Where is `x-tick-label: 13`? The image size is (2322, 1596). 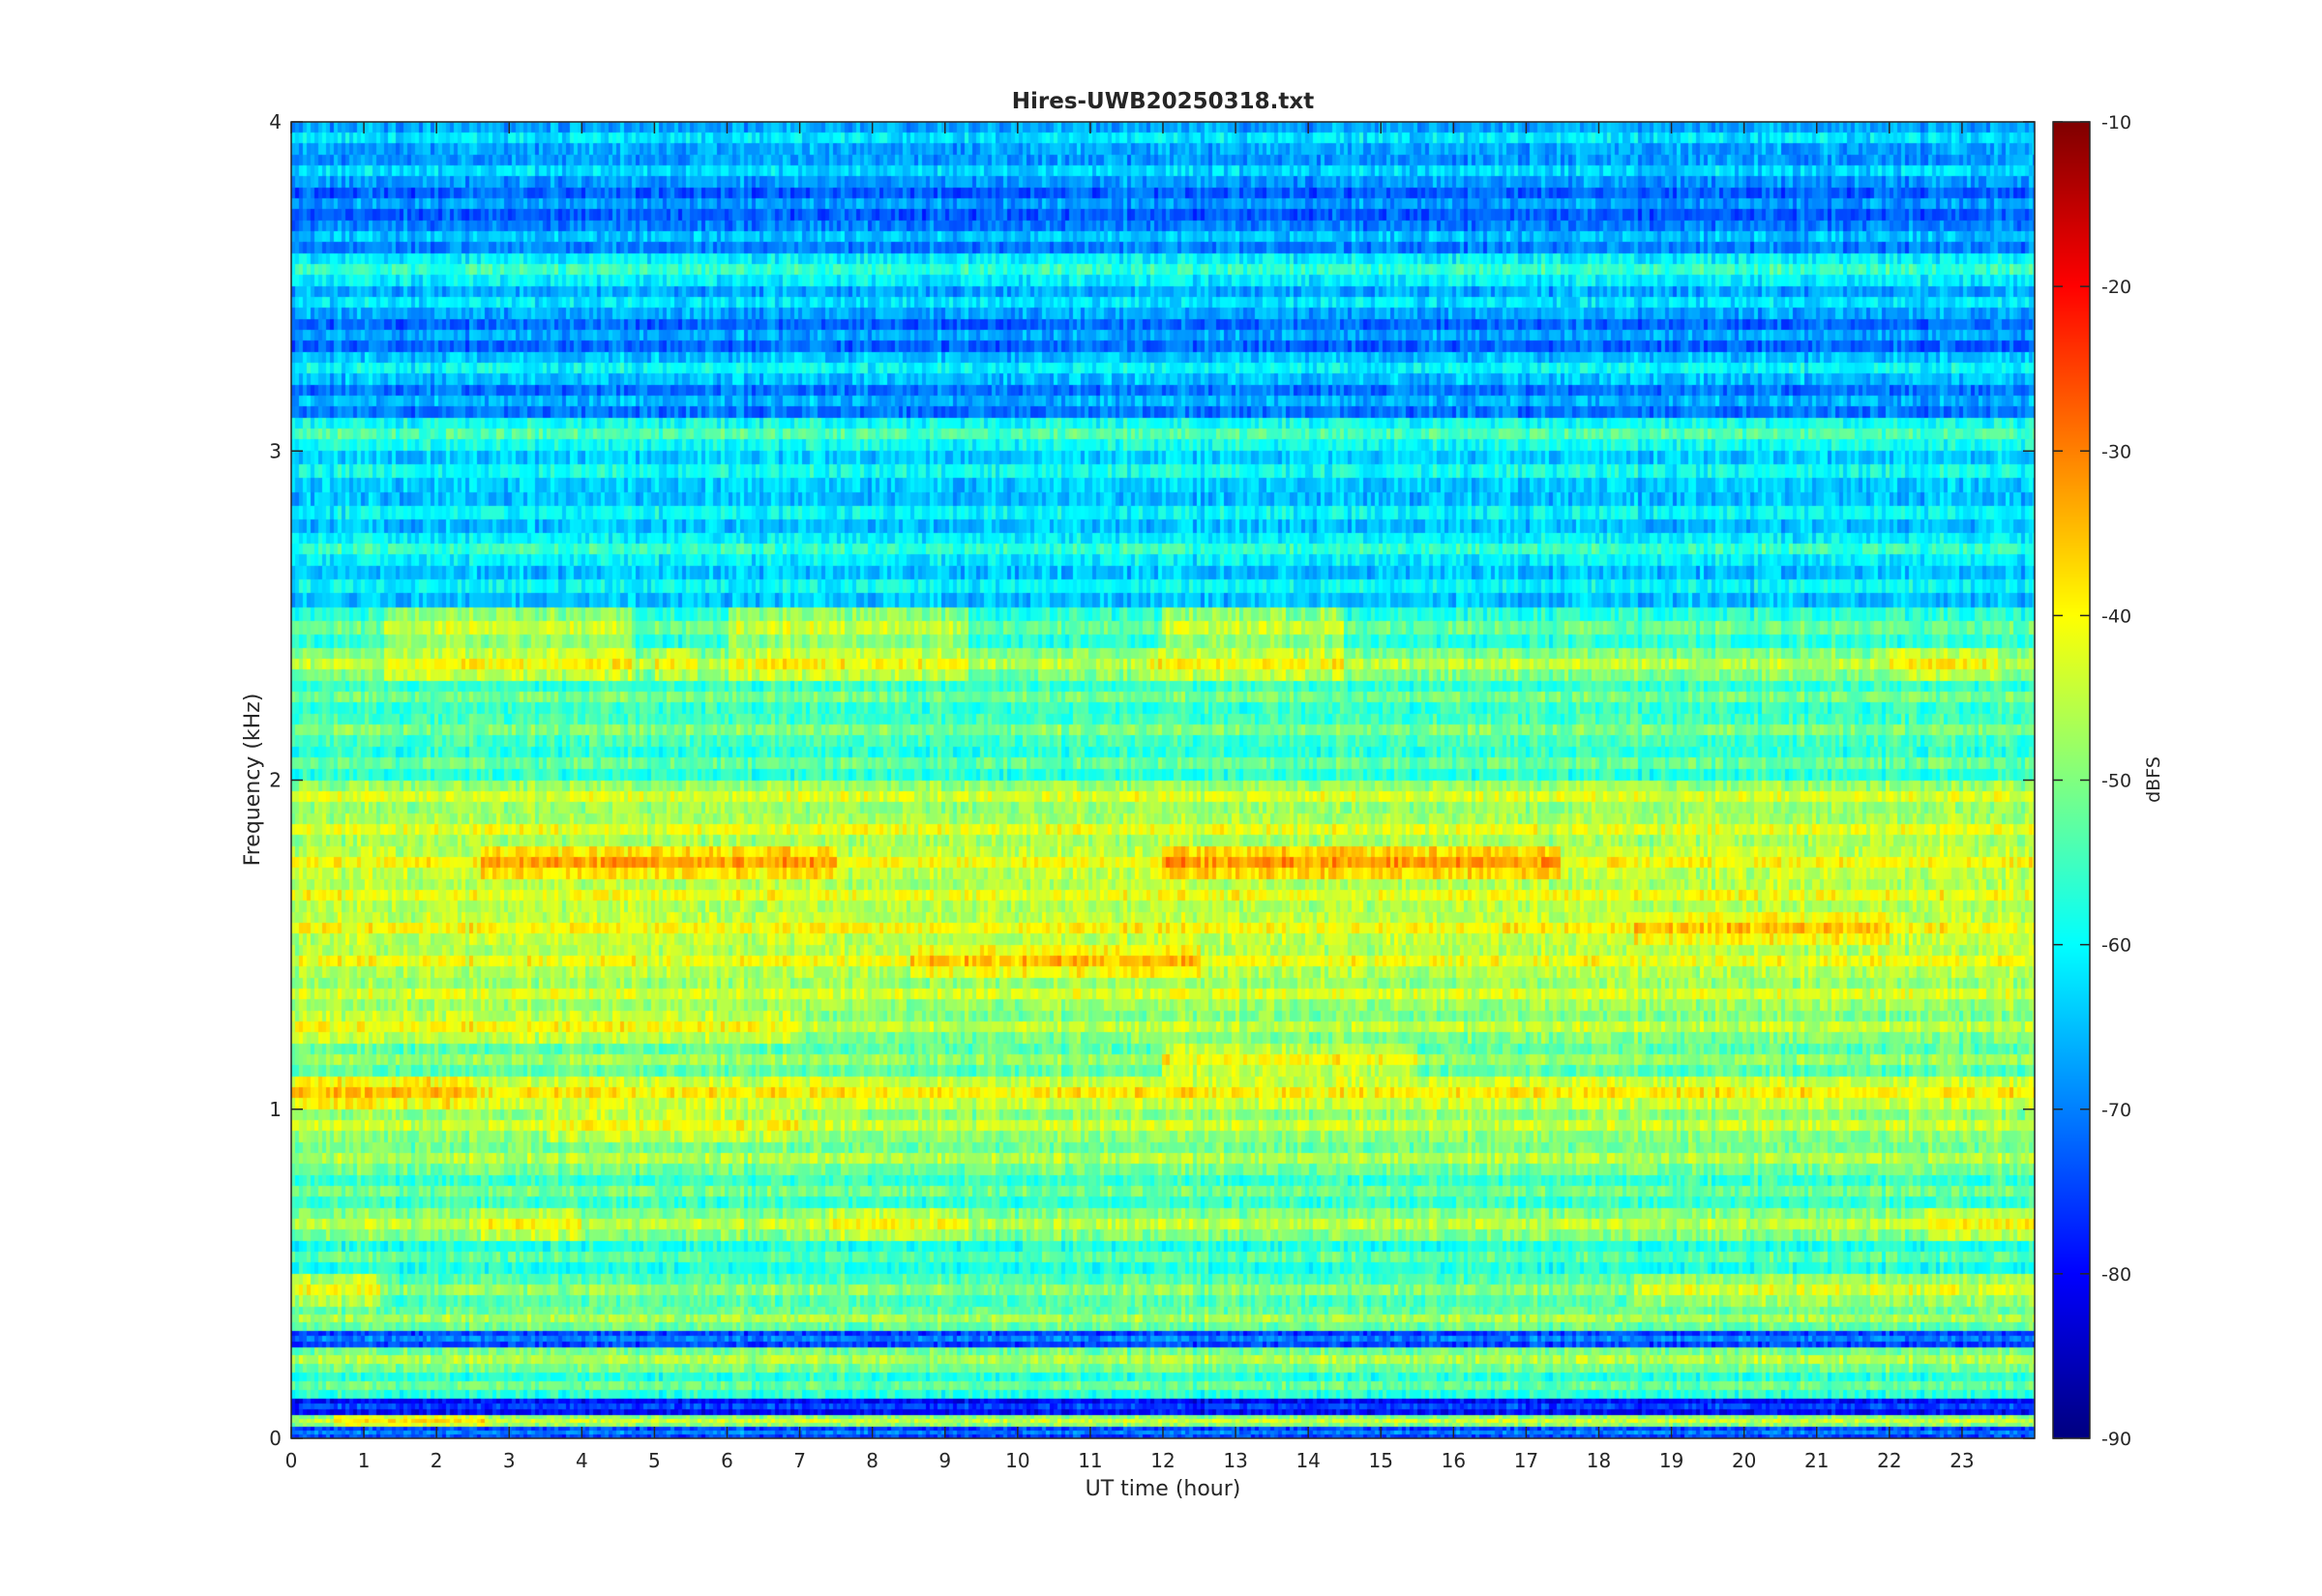
x-tick-label: 13 is located at coordinates (1235, 1460).